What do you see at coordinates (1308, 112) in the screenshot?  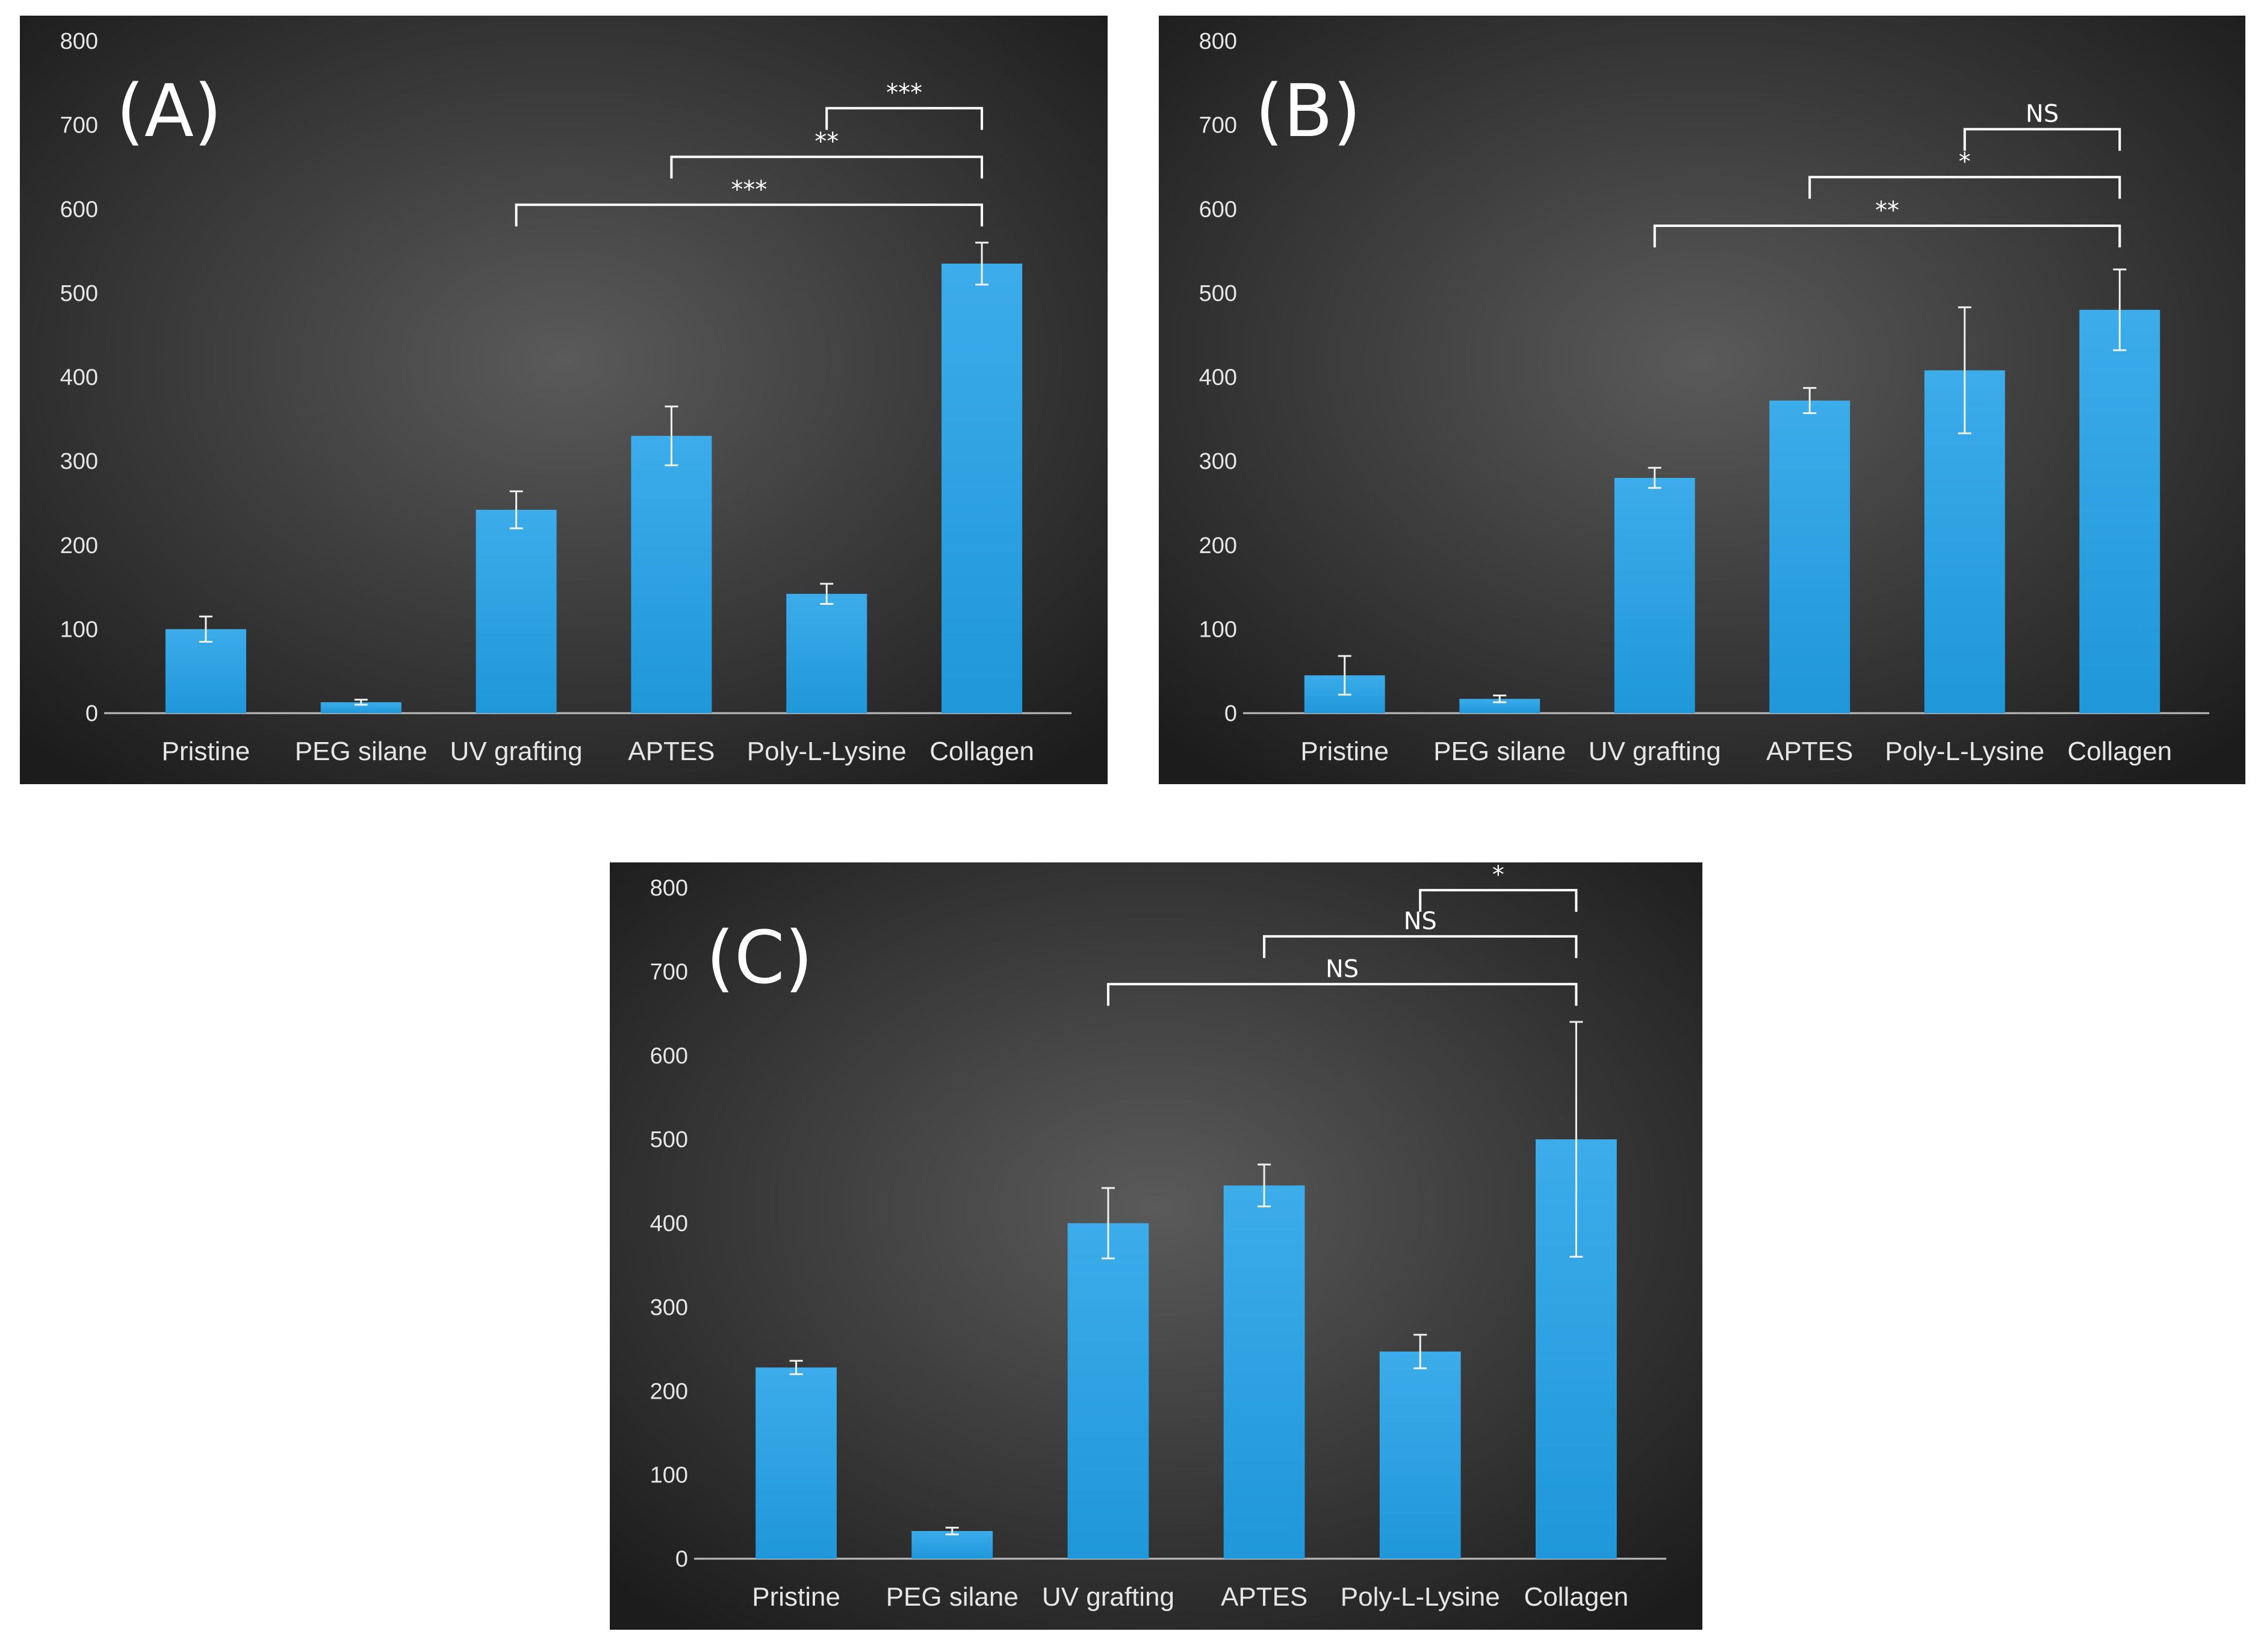 I see `panel-label: (B)` at bounding box center [1308, 112].